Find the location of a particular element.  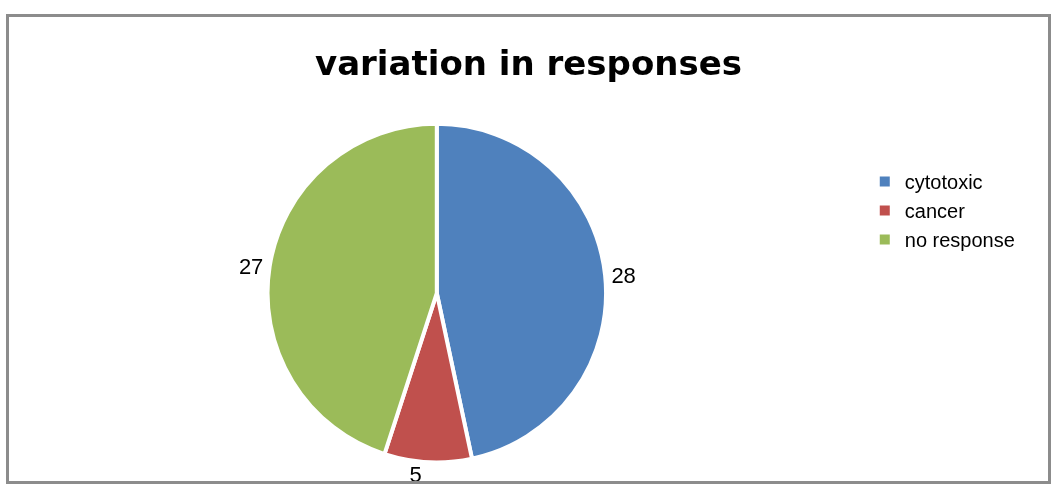

data-label: 28 is located at coordinates (623, 275).